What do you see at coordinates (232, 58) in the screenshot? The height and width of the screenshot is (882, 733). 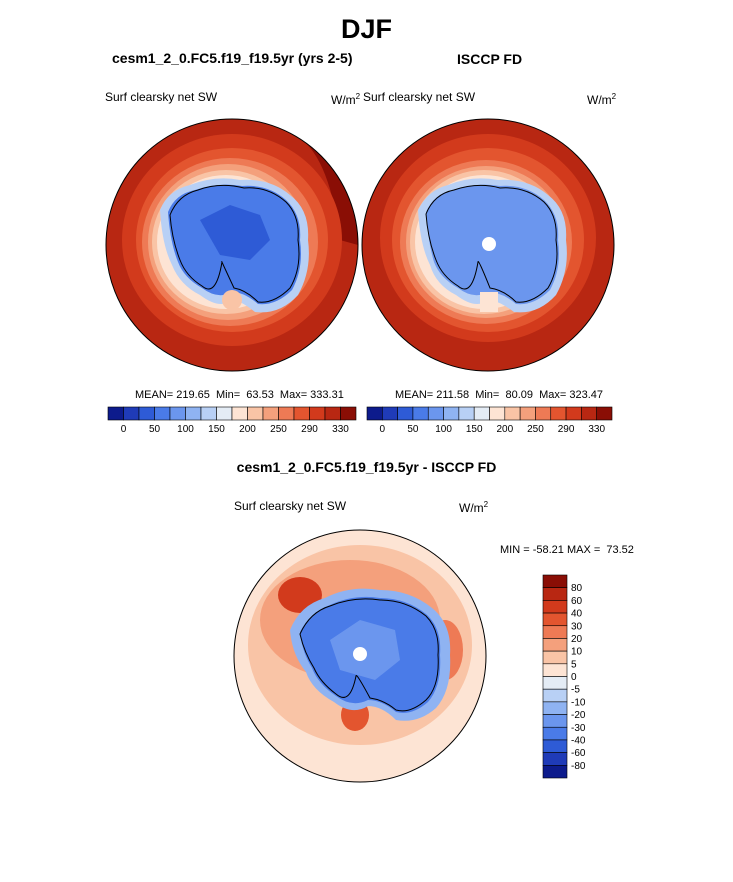 I see `left-panel-title: cesm1_2_0.FC5.f19_f19.5yr (yrs 2-5)` at bounding box center [232, 58].